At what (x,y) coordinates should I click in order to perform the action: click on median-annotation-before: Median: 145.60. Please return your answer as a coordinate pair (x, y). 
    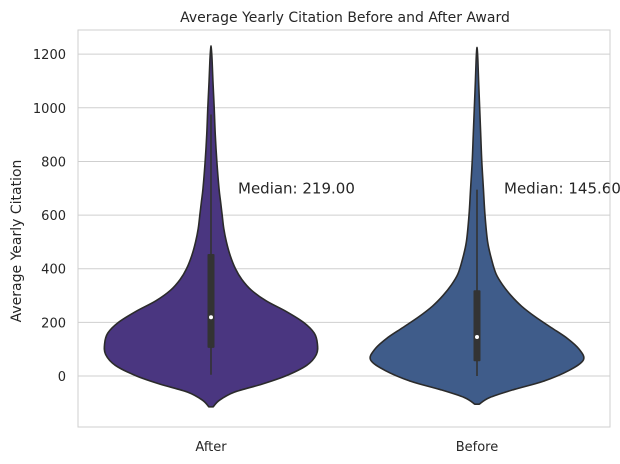
    Looking at the image, I should click on (562, 188).